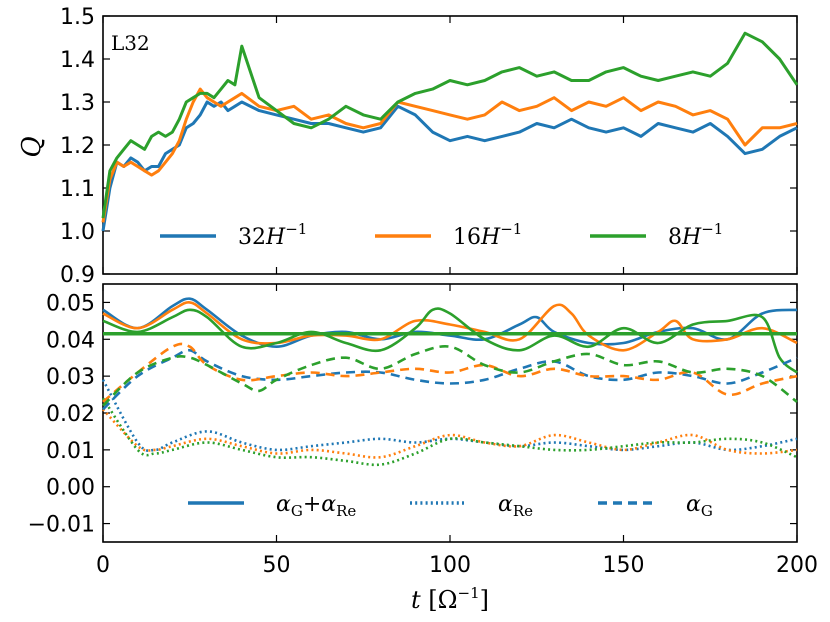 The height and width of the screenshot is (622, 830). What do you see at coordinates (61, 525) in the screenshot?
I see `bottom-y-tick-label: −0.01` at bounding box center [61, 525].